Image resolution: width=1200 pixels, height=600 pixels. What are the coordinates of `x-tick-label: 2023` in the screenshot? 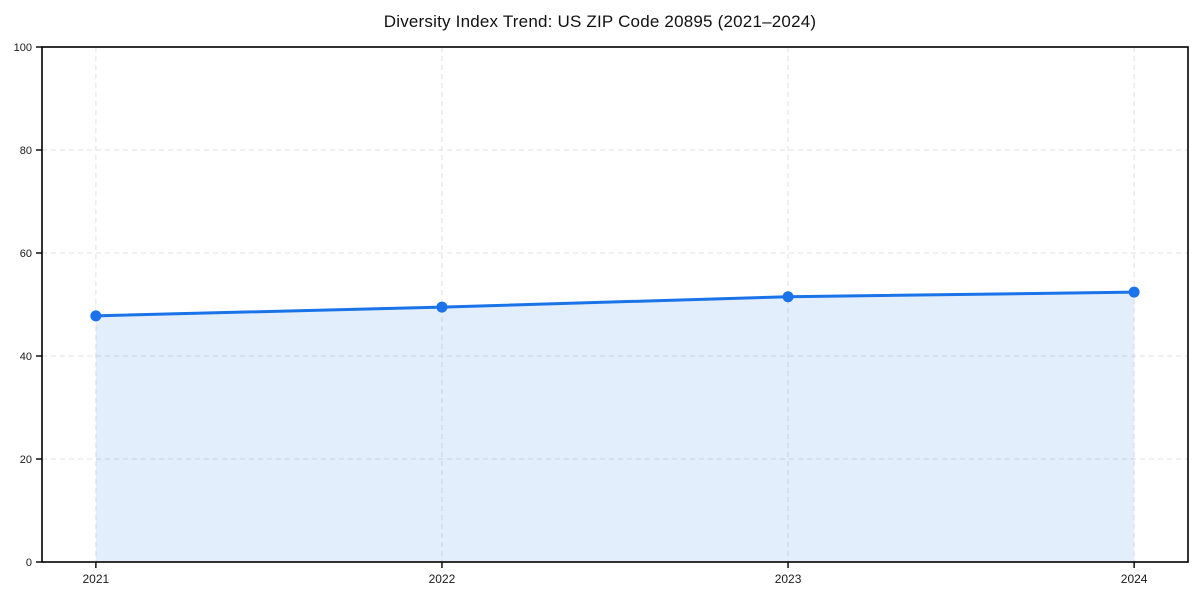 It's located at (788, 579).